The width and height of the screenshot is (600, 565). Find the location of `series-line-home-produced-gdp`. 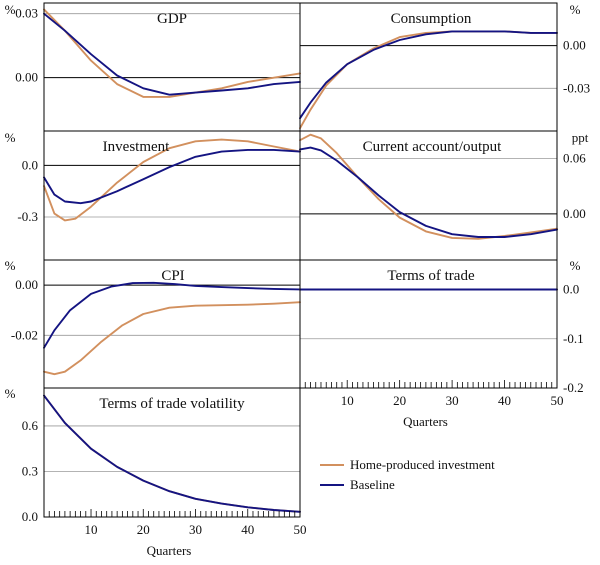

series-line-home-produced-gdp is located at coordinates (172, 53).